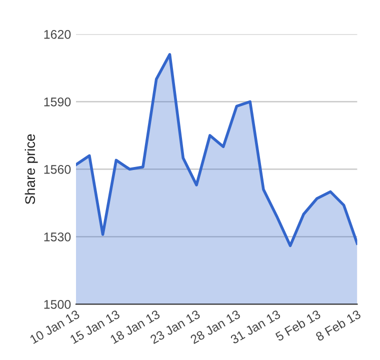  What do you see at coordinates (57, 169) in the screenshot?
I see `y-tick-label: 1560` at bounding box center [57, 169].